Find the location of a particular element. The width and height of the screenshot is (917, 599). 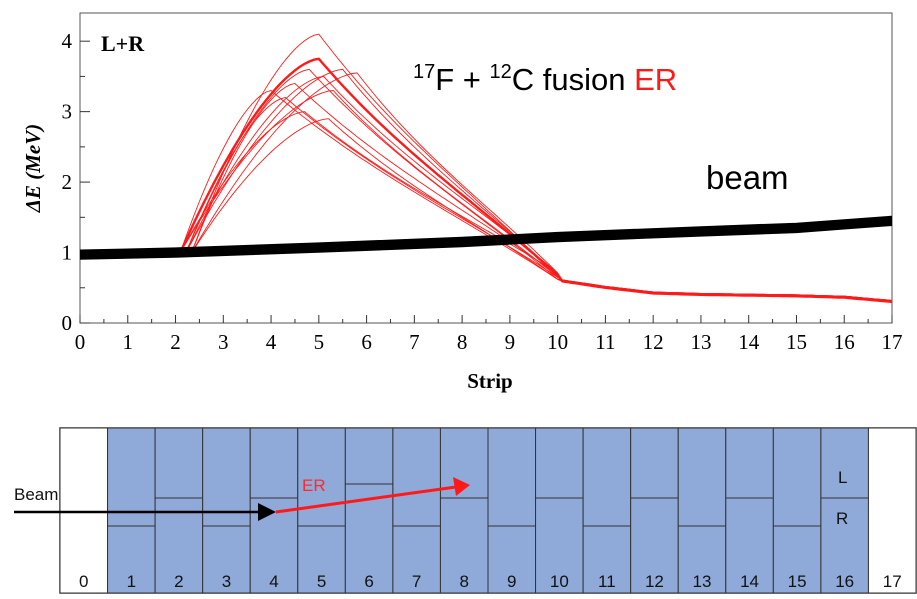

beam-label: Beam is located at coordinates (36, 494).